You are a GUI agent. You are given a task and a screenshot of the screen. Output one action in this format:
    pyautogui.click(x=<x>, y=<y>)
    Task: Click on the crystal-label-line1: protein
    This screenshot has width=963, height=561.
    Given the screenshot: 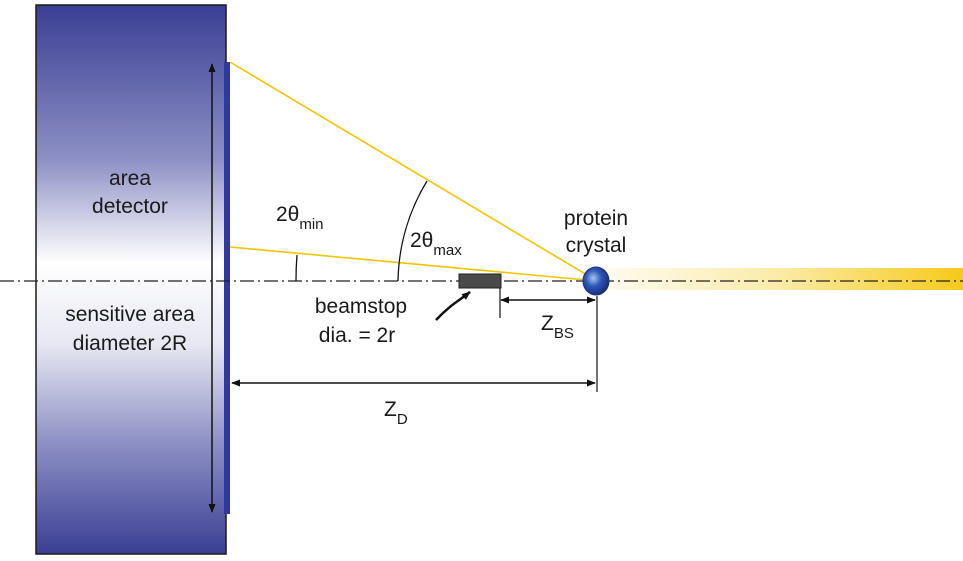 What is the action you would take?
    pyautogui.click(x=596, y=218)
    